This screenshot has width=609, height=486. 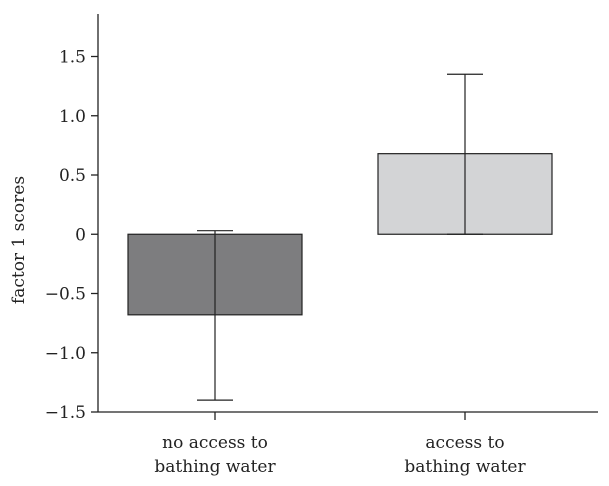 I want to click on y-tick-label: −1.0, so click(x=65, y=354).